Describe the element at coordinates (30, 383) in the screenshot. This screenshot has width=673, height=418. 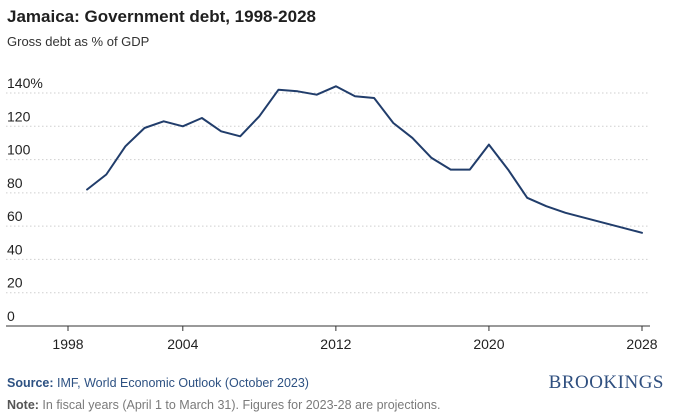
I see `source-label: Source:` at that location.